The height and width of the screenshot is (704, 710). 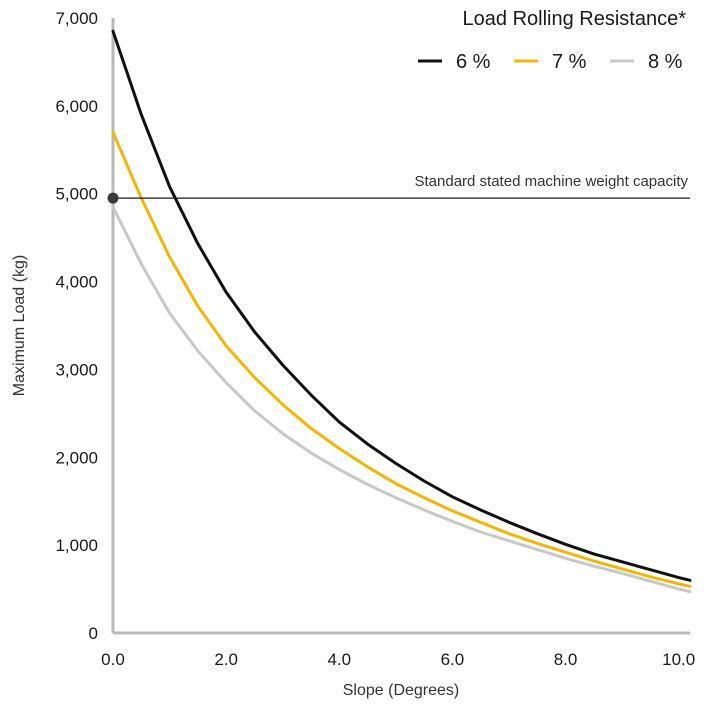 What do you see at coordinates (113, 659) in the screenshot?
I see `x-tick-label: 0.0` at bounding box center [113, 659].